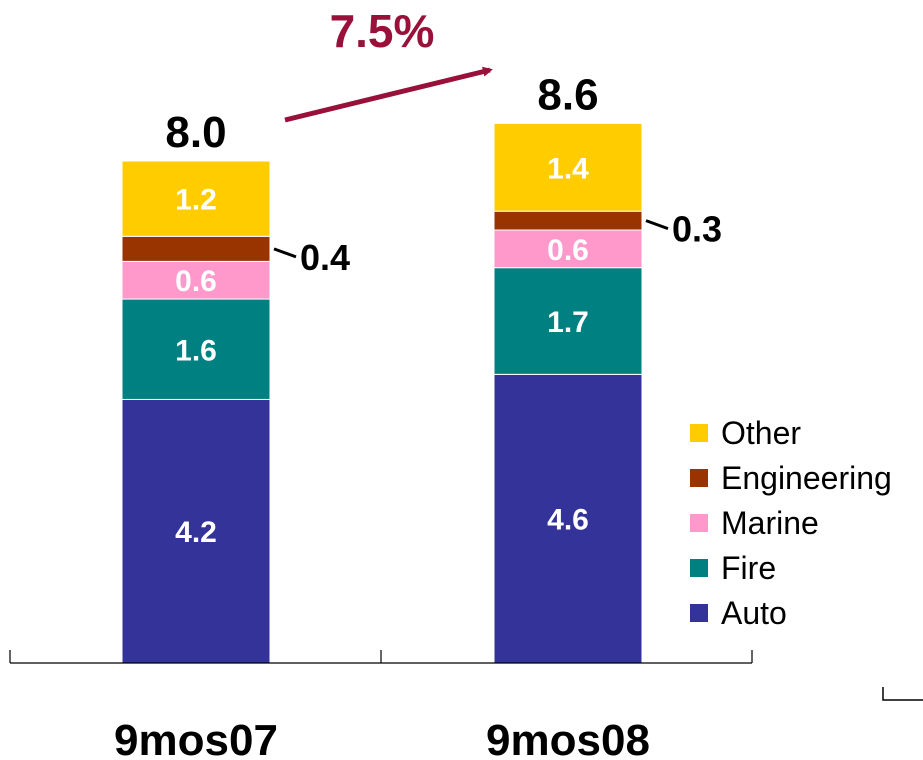  I want to click on category-label-9mos07: 9mos07, so click(196, 738).